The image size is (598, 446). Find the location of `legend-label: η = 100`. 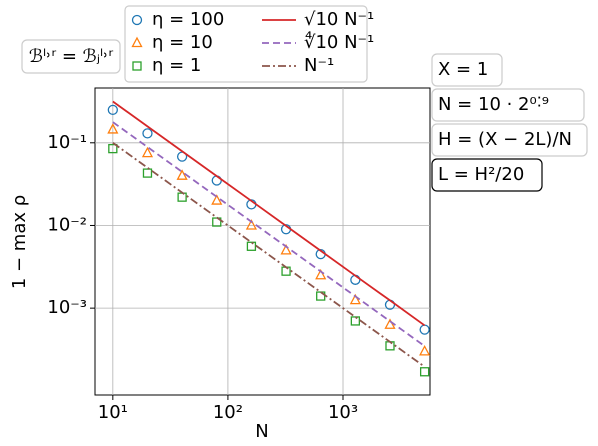

legend-label: η = 100 is located at coordinates (188, 19).